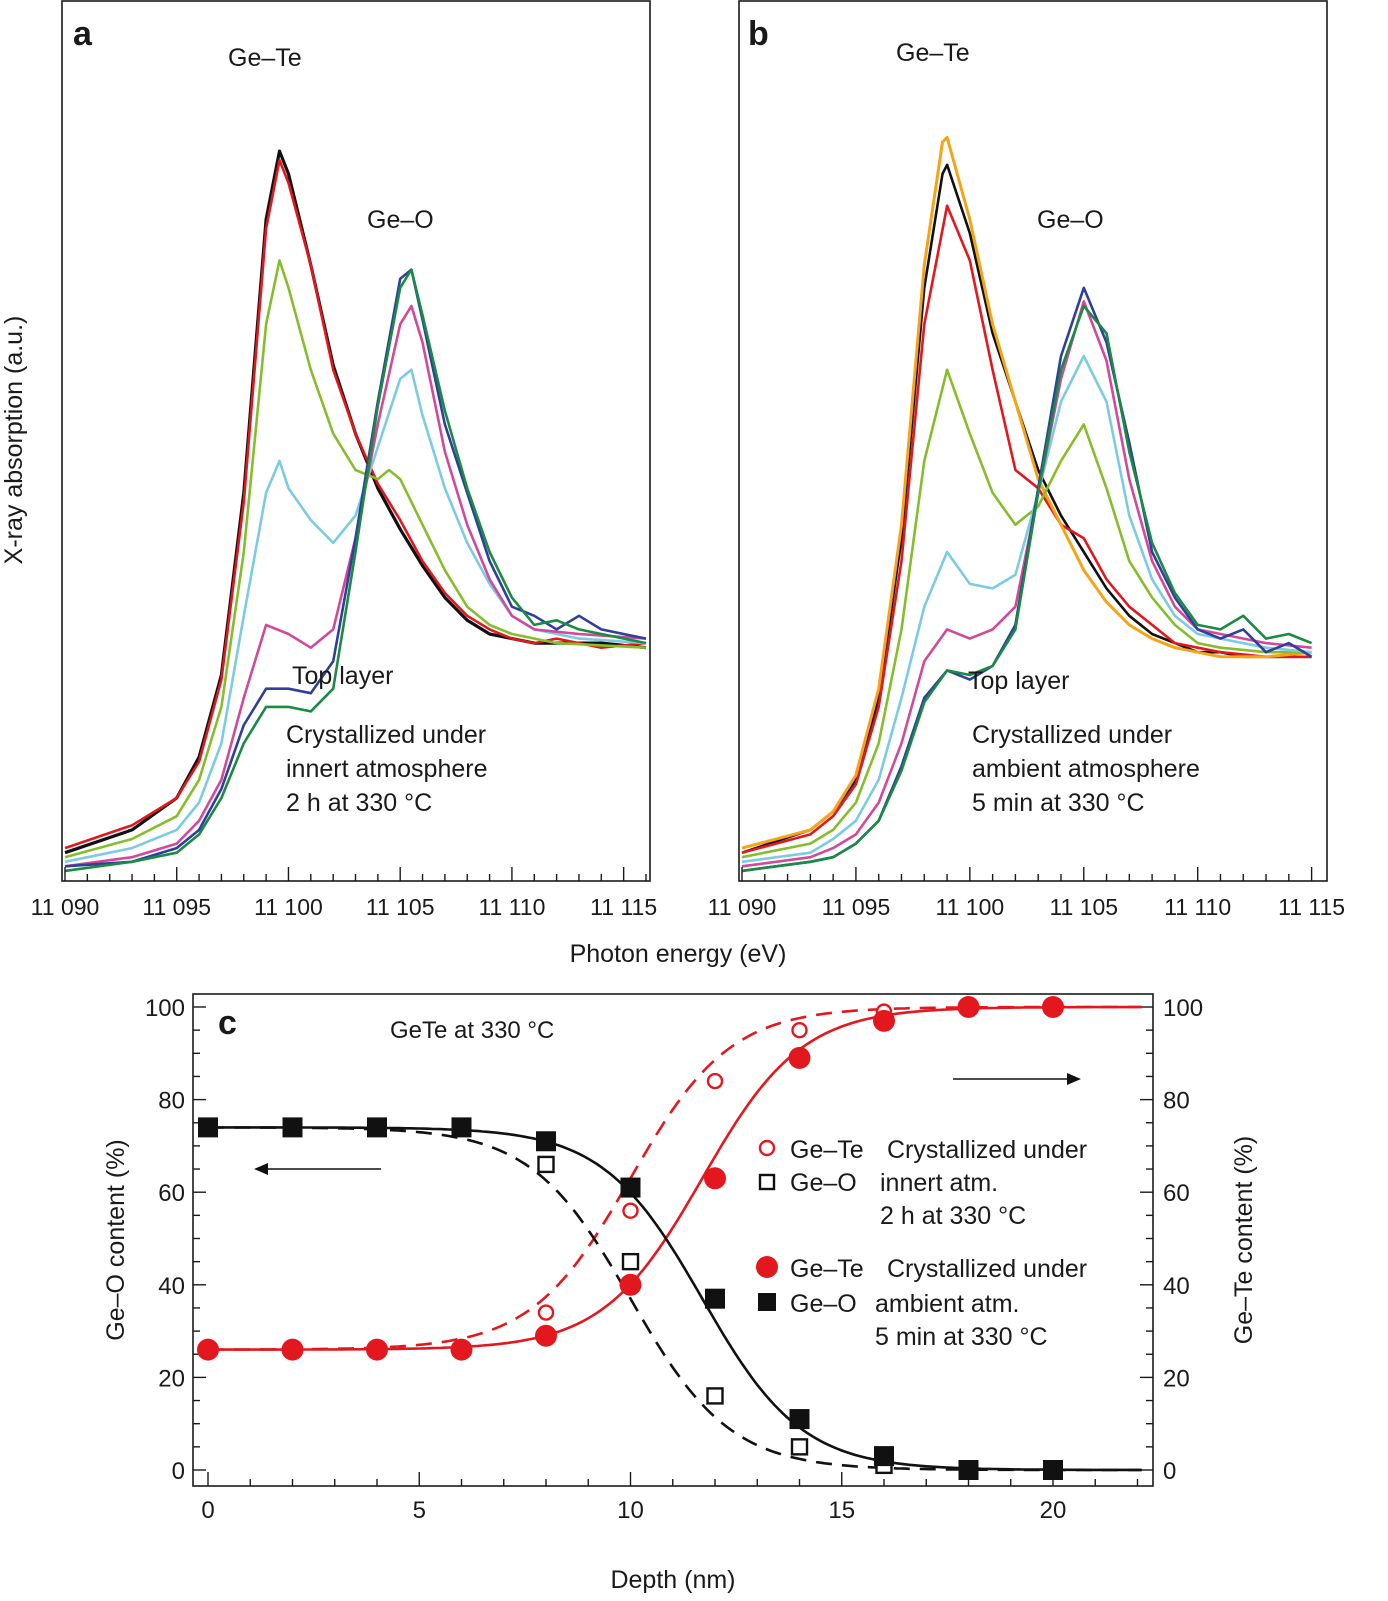 This screenshot has height=1601, width=1388. I want to click on x-tick-label: 15, so click(841, 1510).